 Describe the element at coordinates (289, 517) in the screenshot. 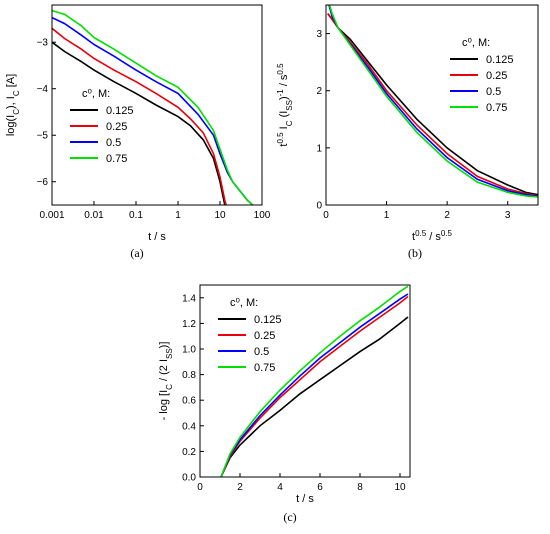

I see `panel-caption: (c)` at that location.